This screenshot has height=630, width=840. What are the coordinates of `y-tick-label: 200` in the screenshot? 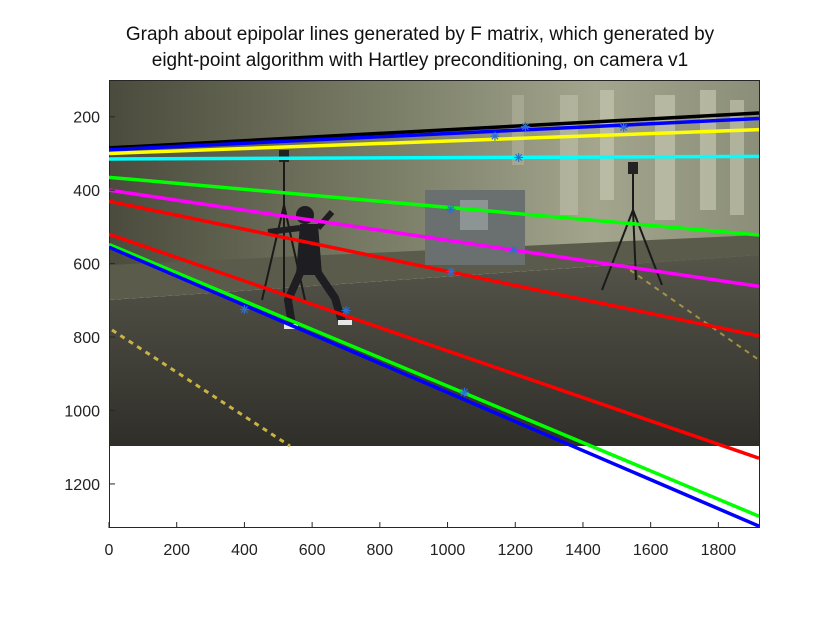 It's located at (86, 118).